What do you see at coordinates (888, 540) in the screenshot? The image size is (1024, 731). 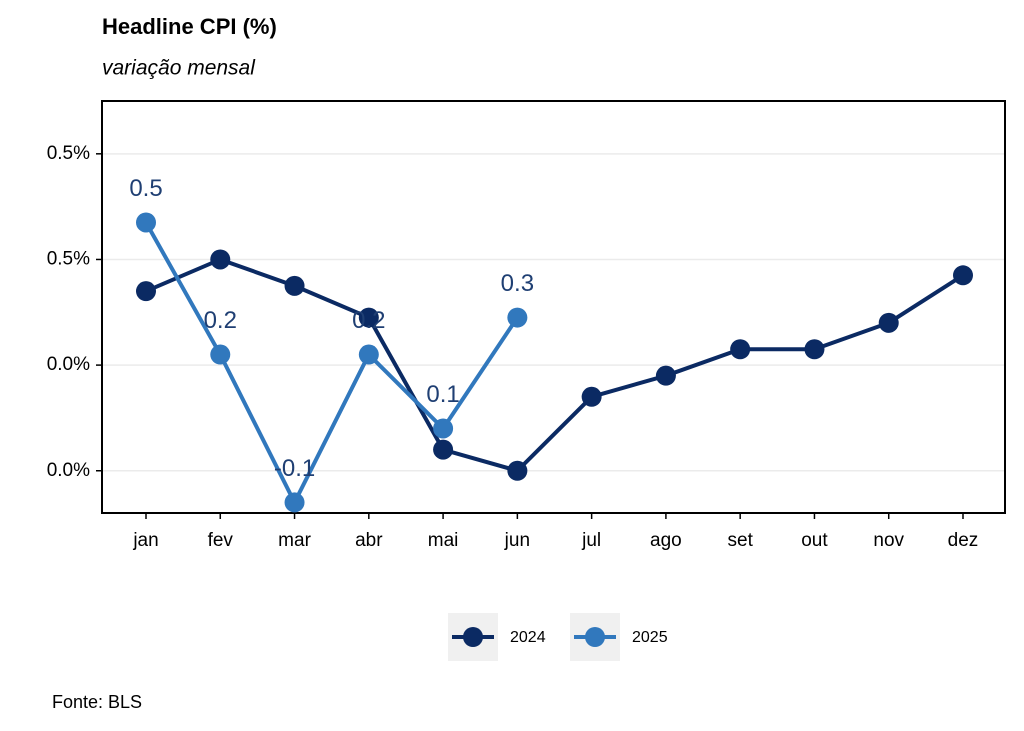 I see `x-tick-label: nov` at bounding box center [888, 540].